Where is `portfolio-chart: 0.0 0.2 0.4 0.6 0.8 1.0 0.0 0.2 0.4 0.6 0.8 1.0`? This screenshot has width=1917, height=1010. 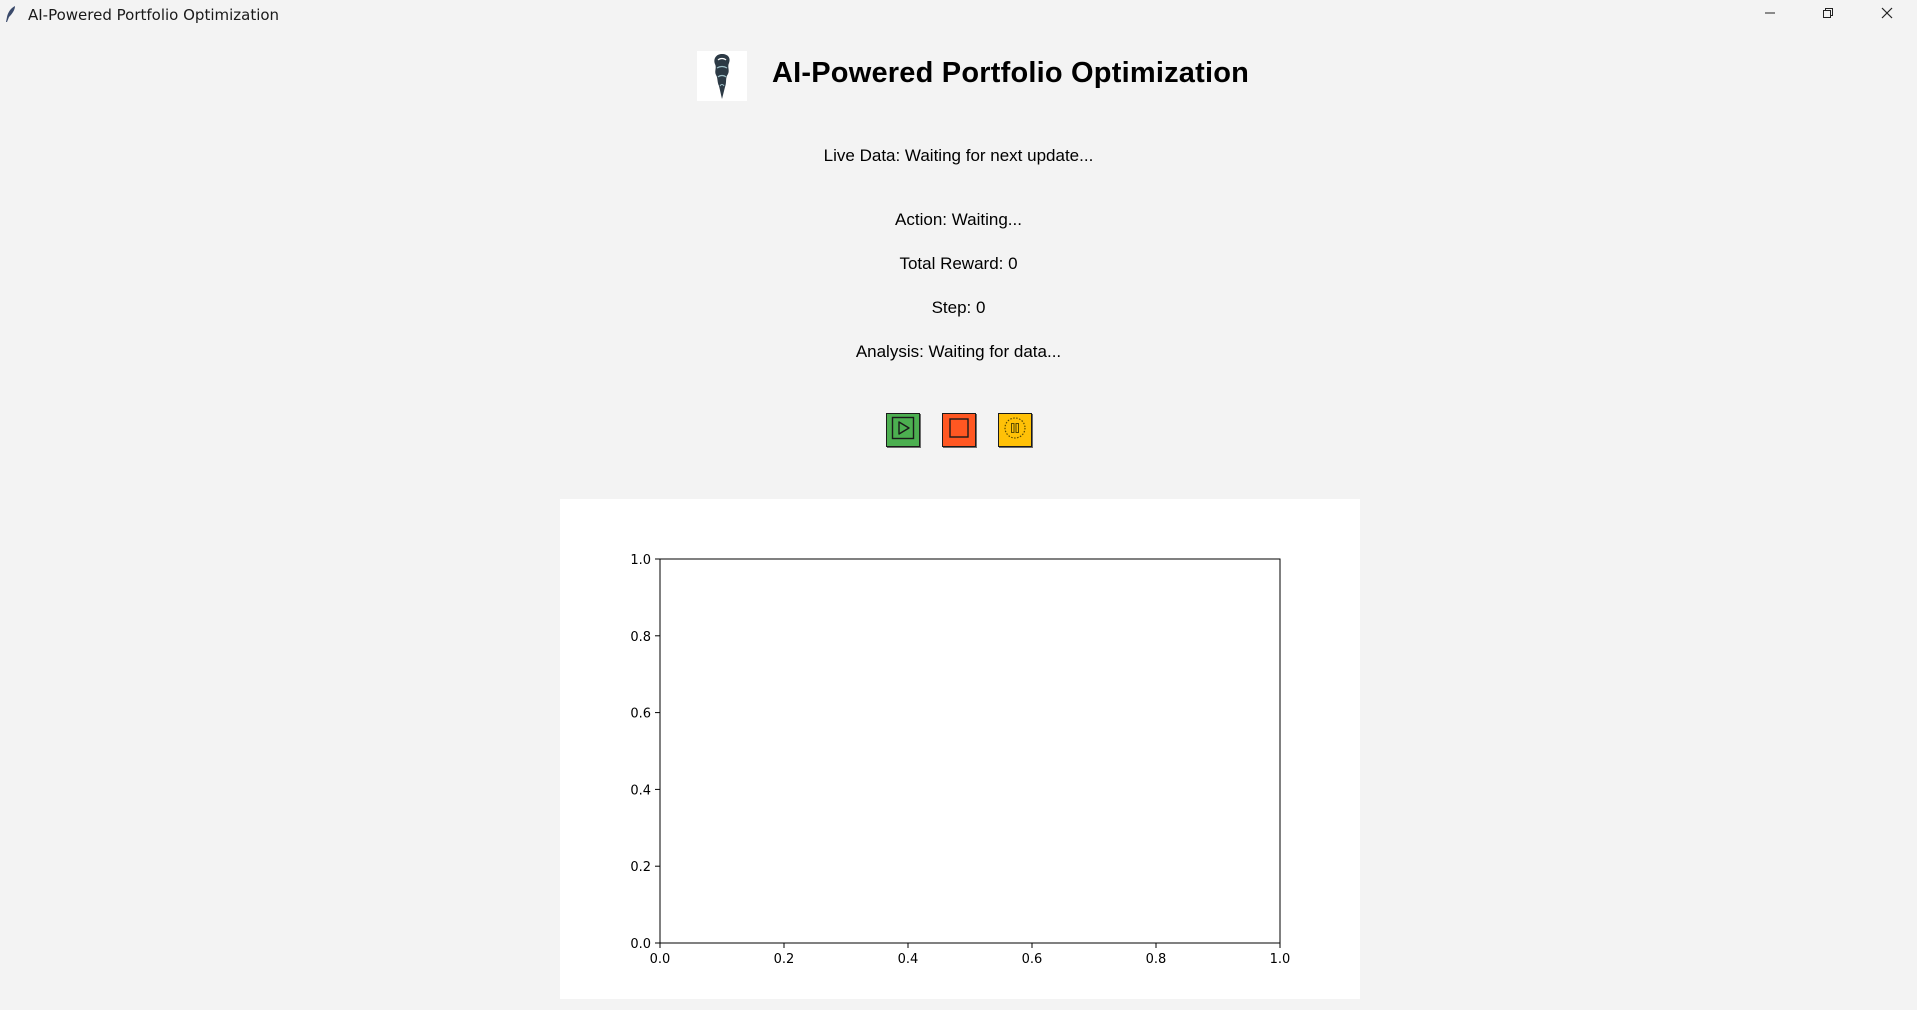 portfolio-chart: 0.0 0.2 0.4 0.6 0.8 1.0 0.0 0.2 0.4 0.6 0.8 1.0 is located at coordinates (960, 760).